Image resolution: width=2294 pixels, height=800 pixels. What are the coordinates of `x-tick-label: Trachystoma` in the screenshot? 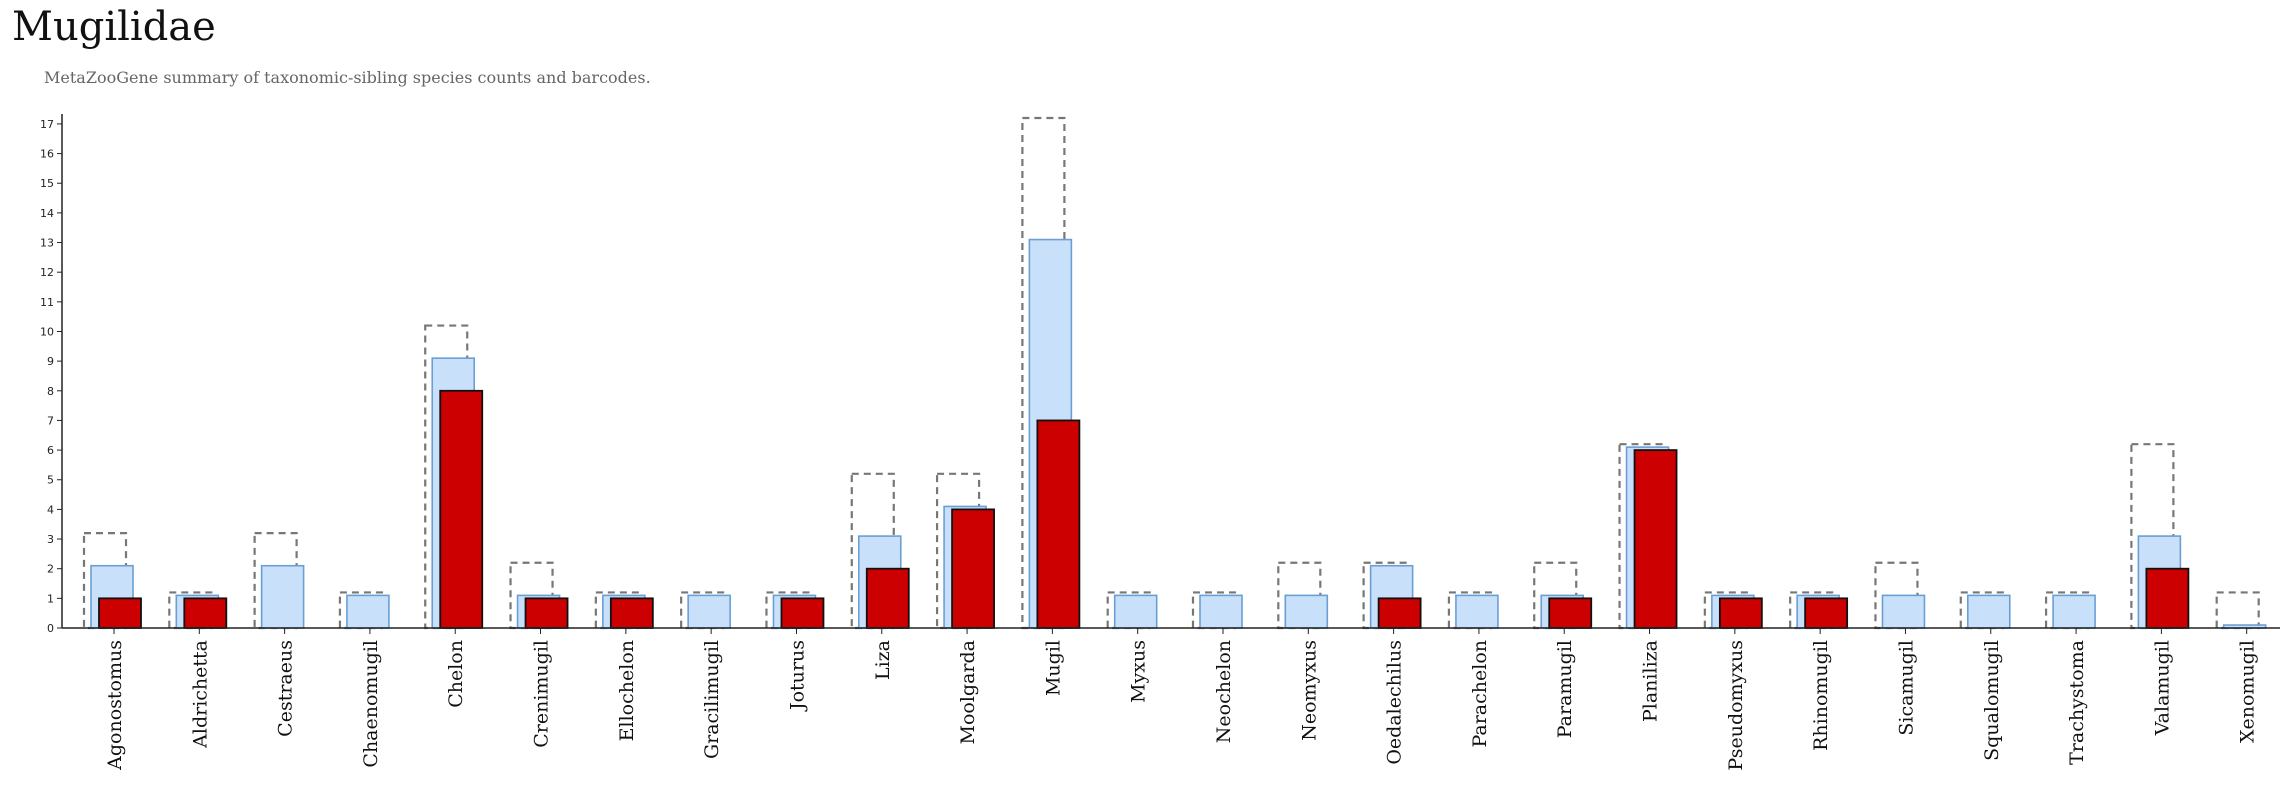 It's located at (2077, 702).